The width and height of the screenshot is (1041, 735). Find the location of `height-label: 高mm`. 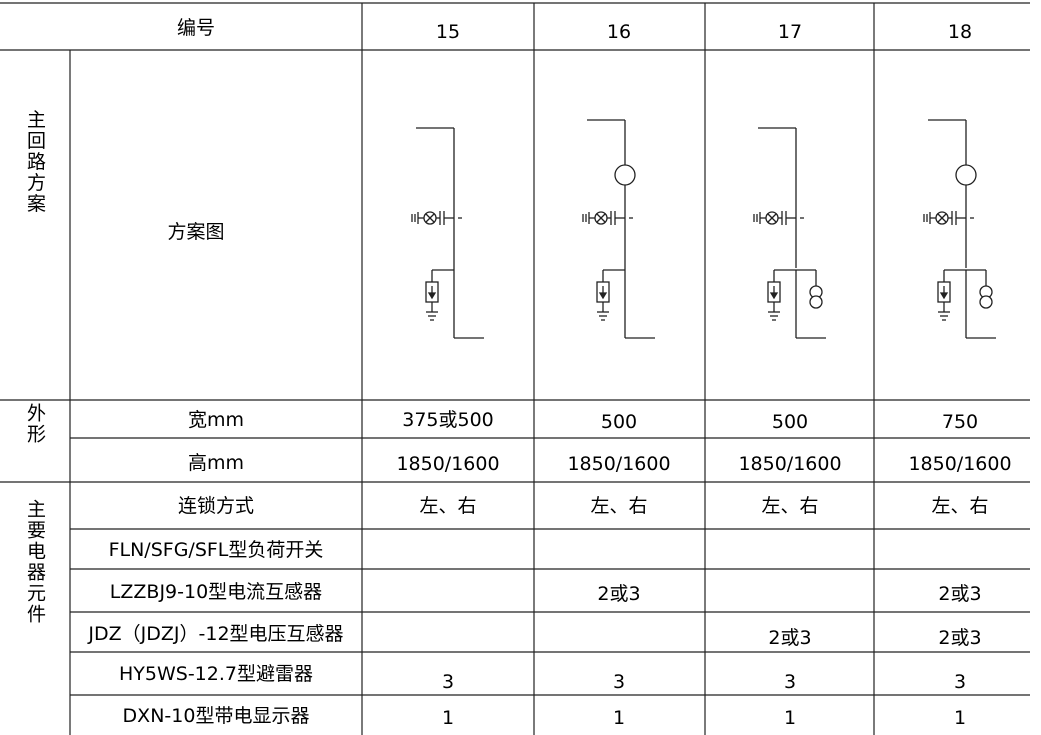

height-label: 高mm is located at coordinates (216, 463).